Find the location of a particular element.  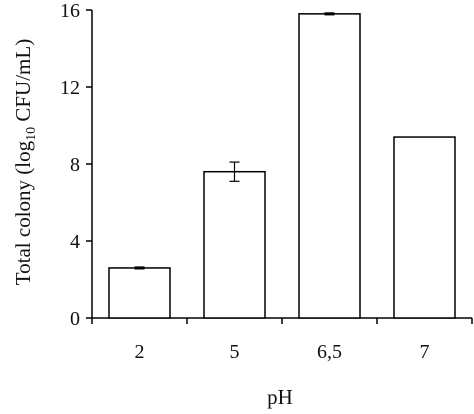

x-tick-label: 2 is located at coordinates (140, 352).